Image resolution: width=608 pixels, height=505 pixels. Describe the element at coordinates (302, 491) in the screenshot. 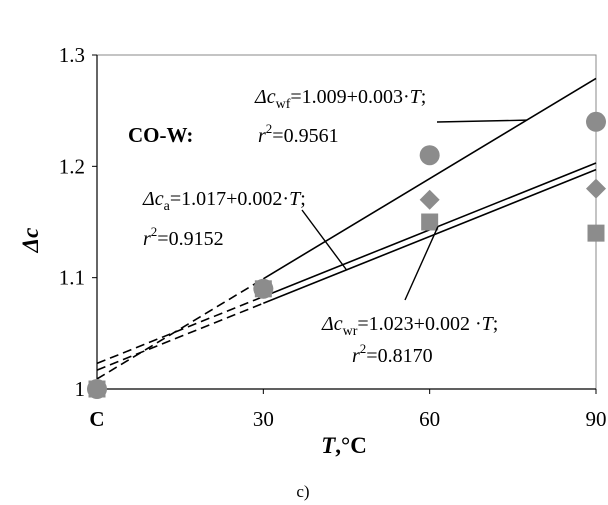

I see `figure-caption: c)` at that location.